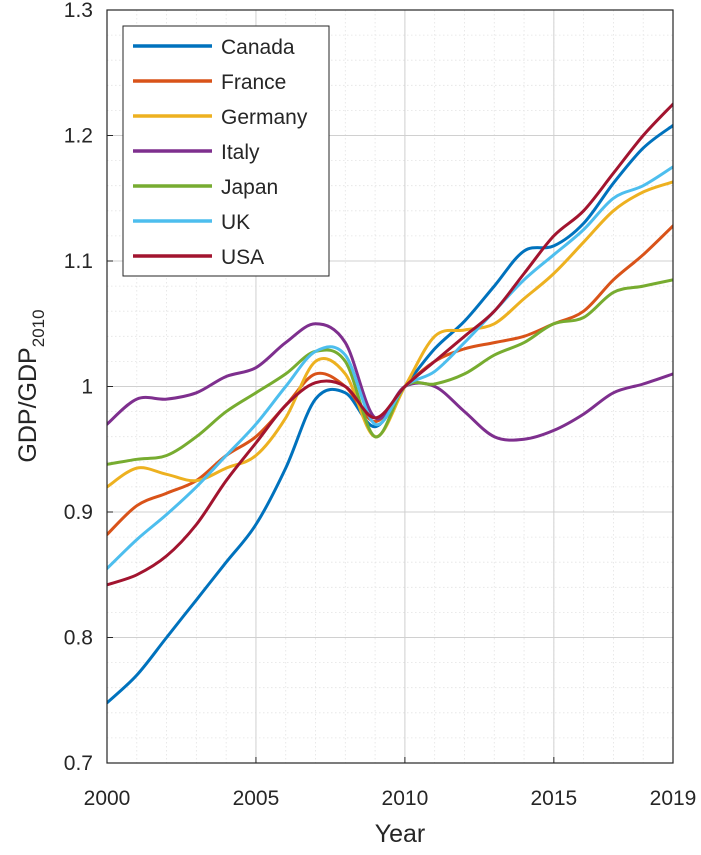 The width and height of the screenshot is (701, 855). Describe the element at coordinates (256, 798) in the screenshot. I see `x-tick-label: 2005` at that location.